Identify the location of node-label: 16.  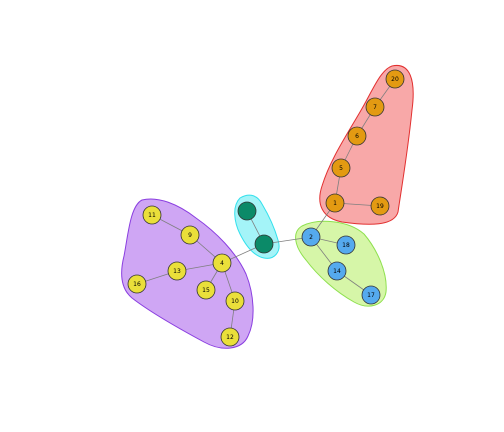
(137, 284).